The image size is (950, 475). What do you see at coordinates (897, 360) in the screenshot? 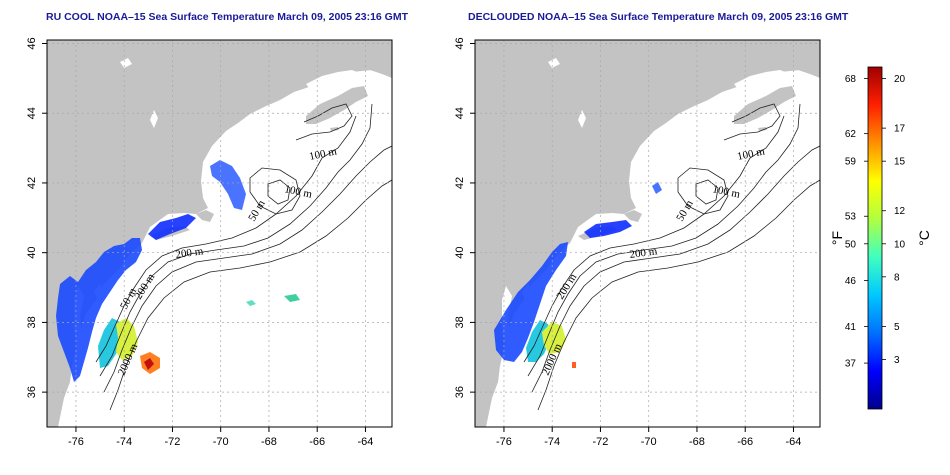
I see `celsius-tick-label: 3` at bounding box center [897, 360].